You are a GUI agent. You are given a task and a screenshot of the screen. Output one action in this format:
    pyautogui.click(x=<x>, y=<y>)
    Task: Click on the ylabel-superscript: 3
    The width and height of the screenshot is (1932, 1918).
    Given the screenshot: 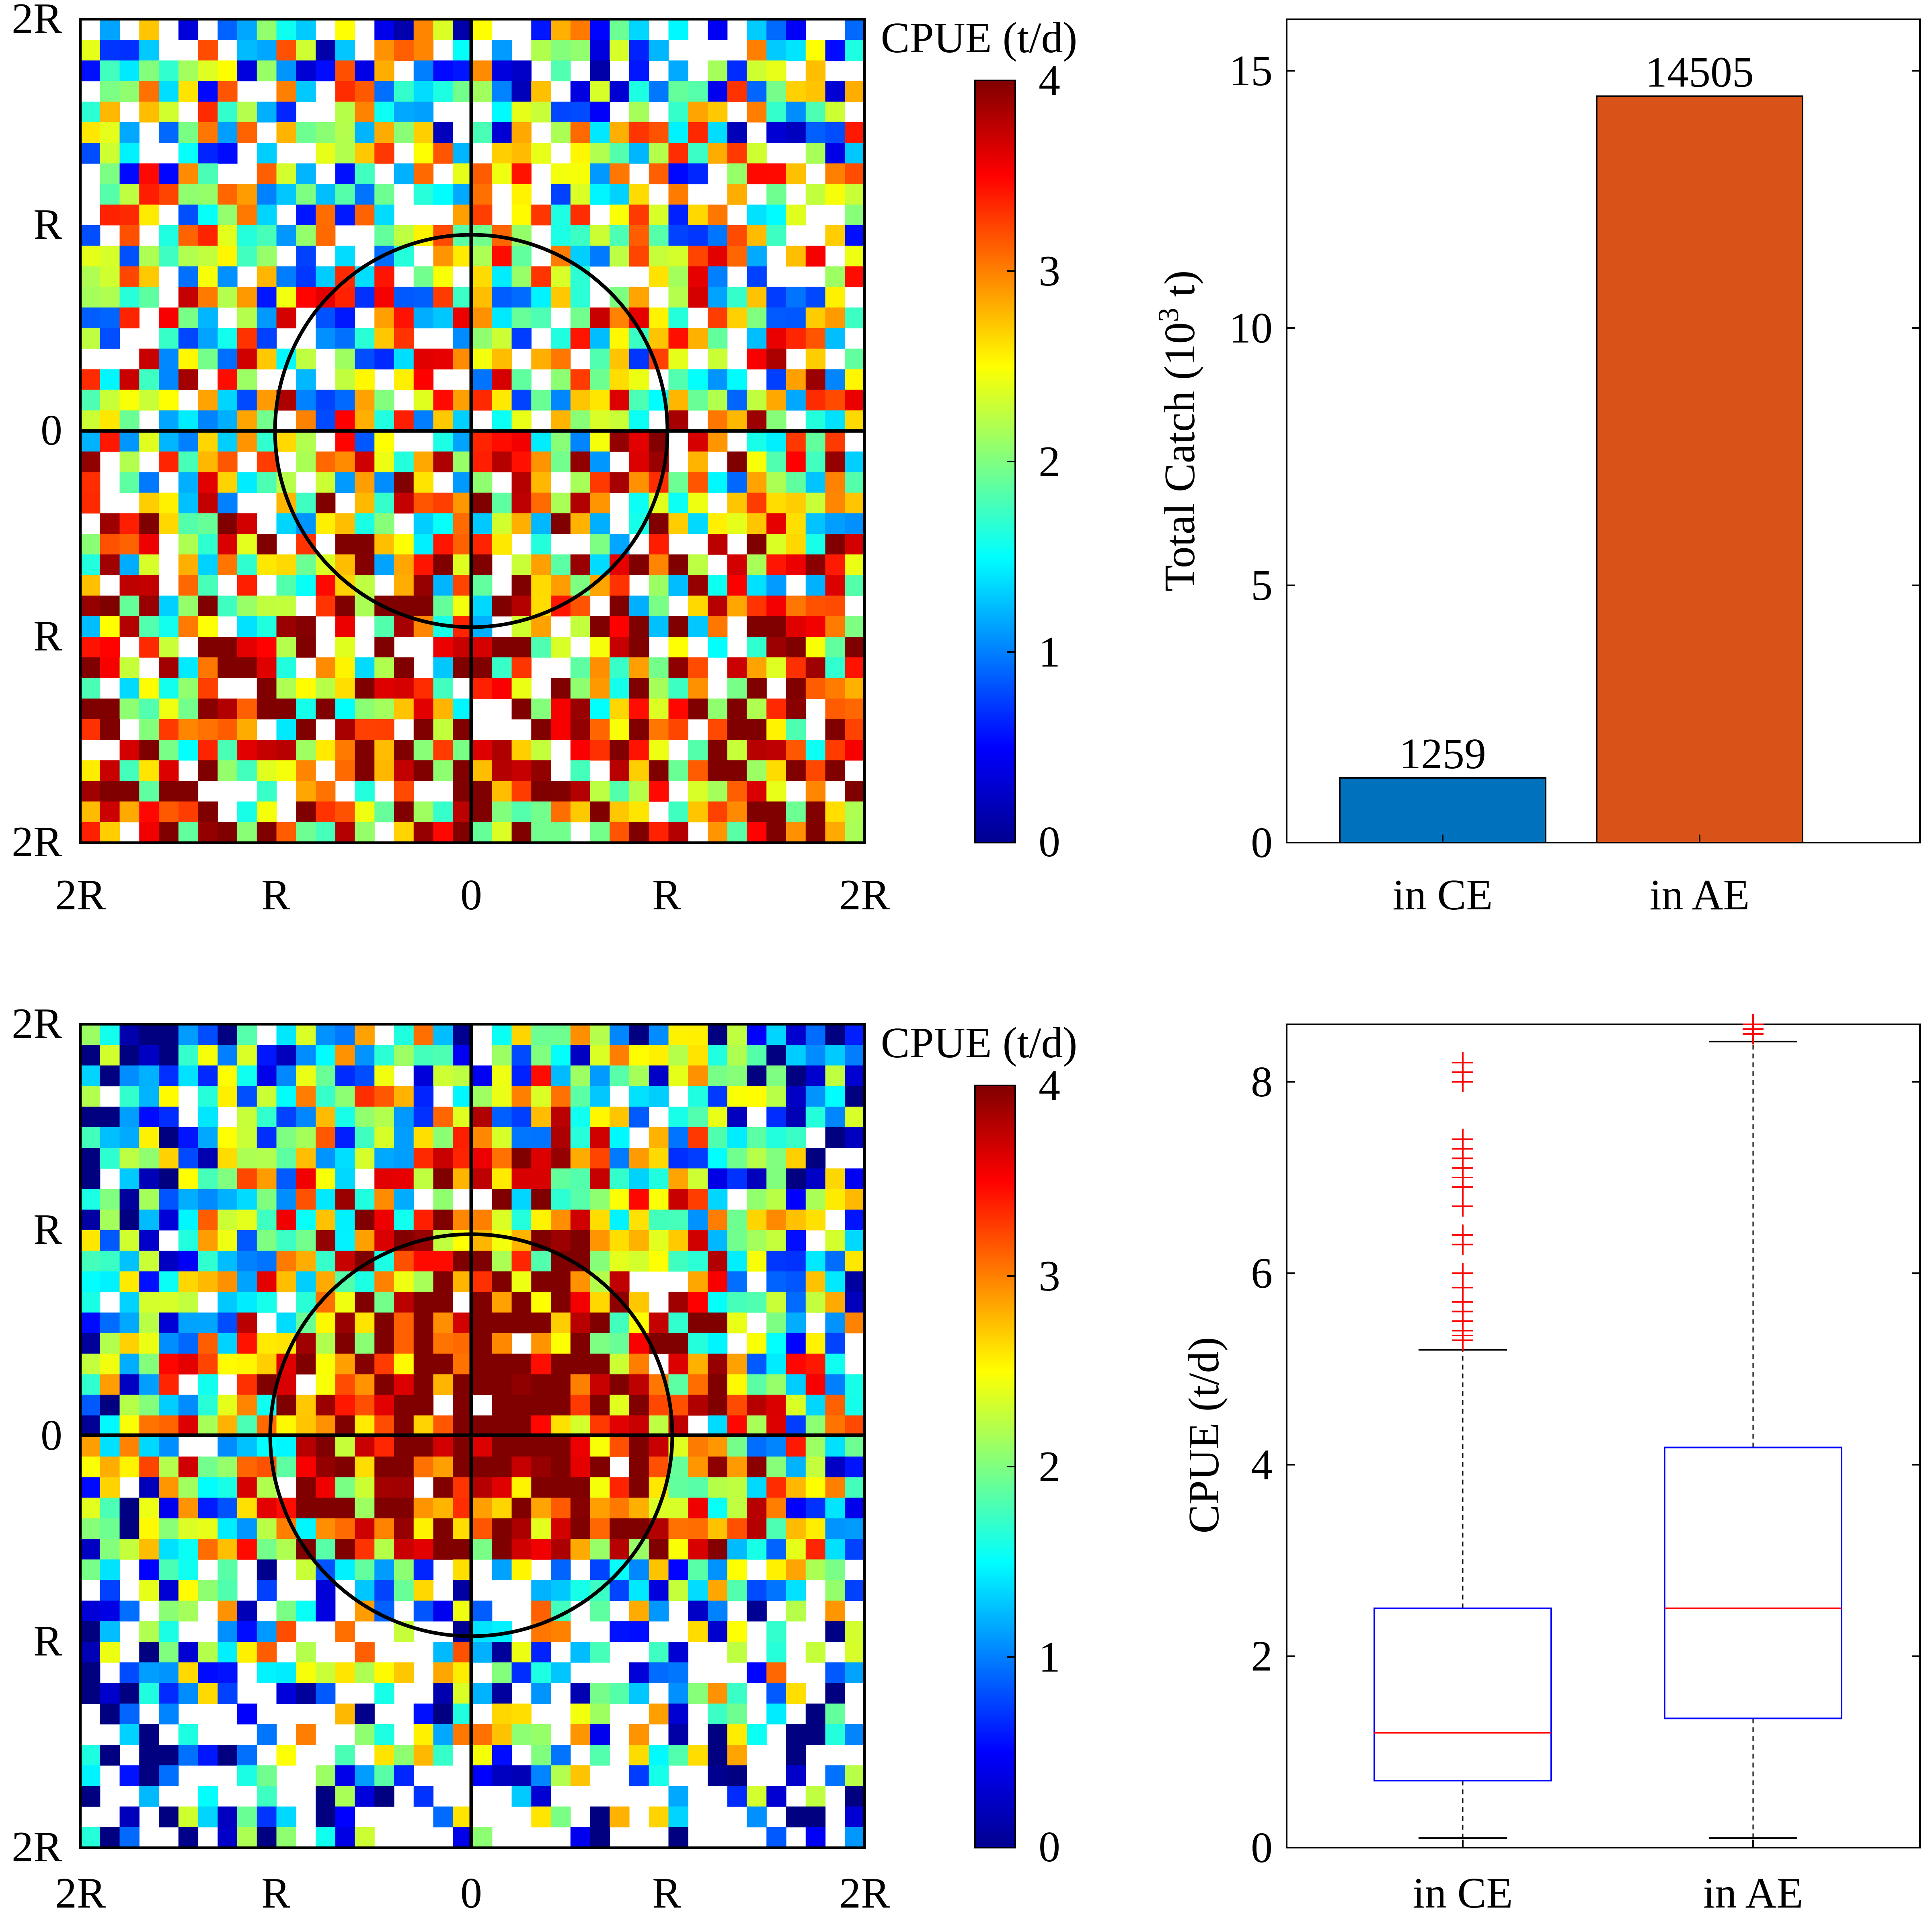 What is the action you would take?
    pyautogui.click(x=1168, y=315)
    